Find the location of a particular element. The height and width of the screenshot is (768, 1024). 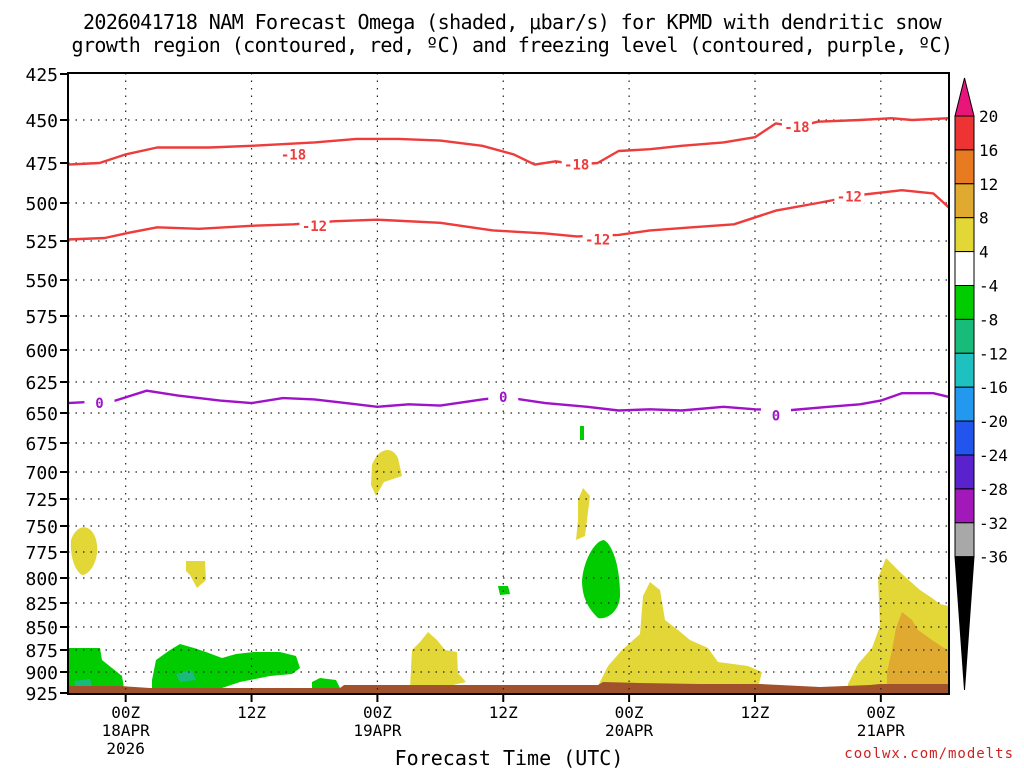

y-tick-label: 775 is located at coordinates (41, 553).